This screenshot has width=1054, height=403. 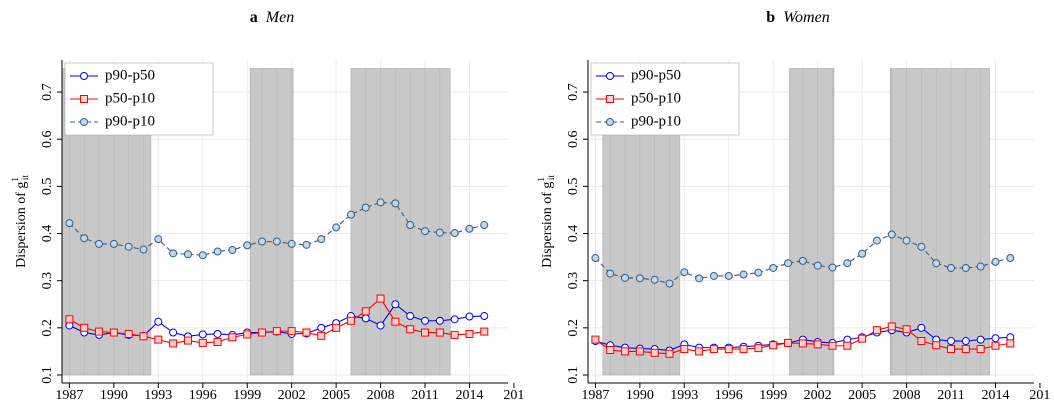 I want to click on x-tick-label: 1993, so click(x=158, y=395).